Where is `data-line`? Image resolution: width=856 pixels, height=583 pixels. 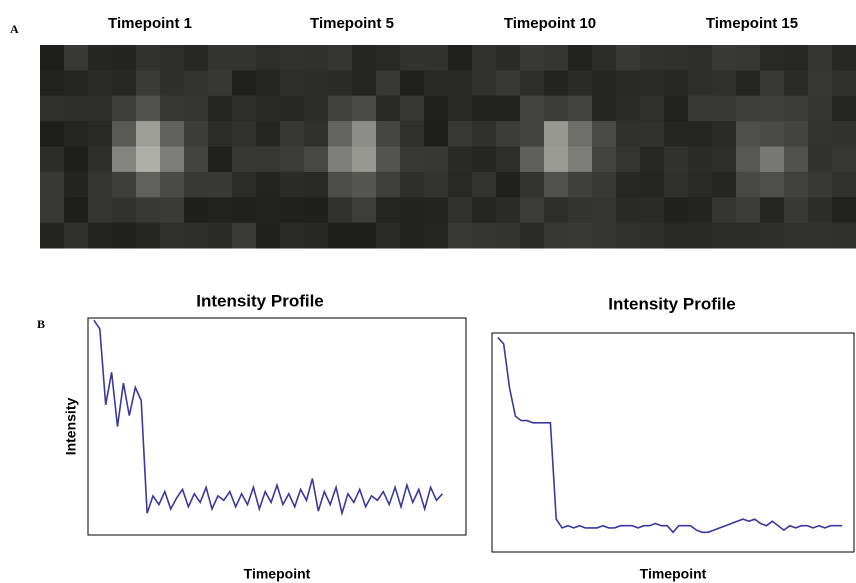 data-line is located at coordinates (268, 418).